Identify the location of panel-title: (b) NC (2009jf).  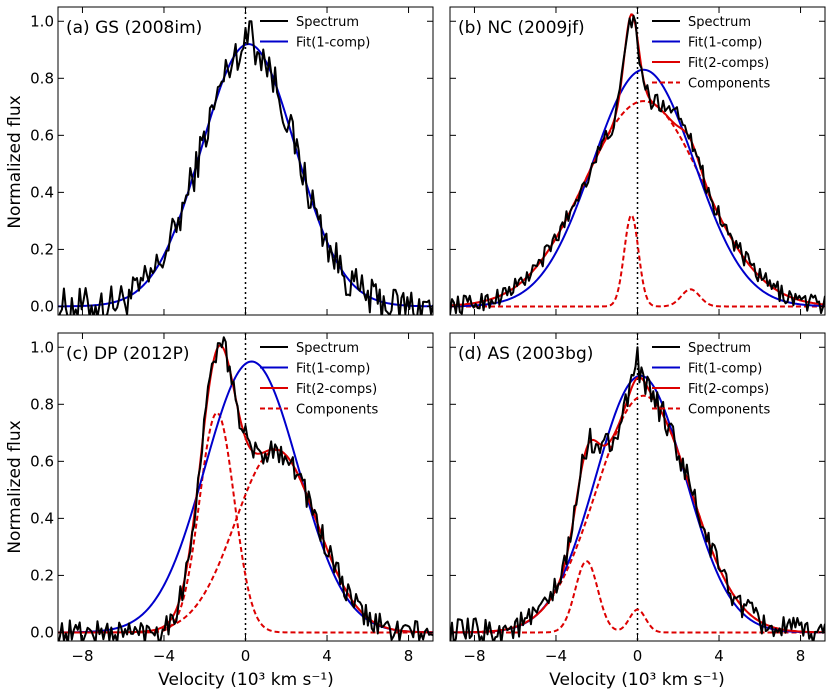
(521, 28).